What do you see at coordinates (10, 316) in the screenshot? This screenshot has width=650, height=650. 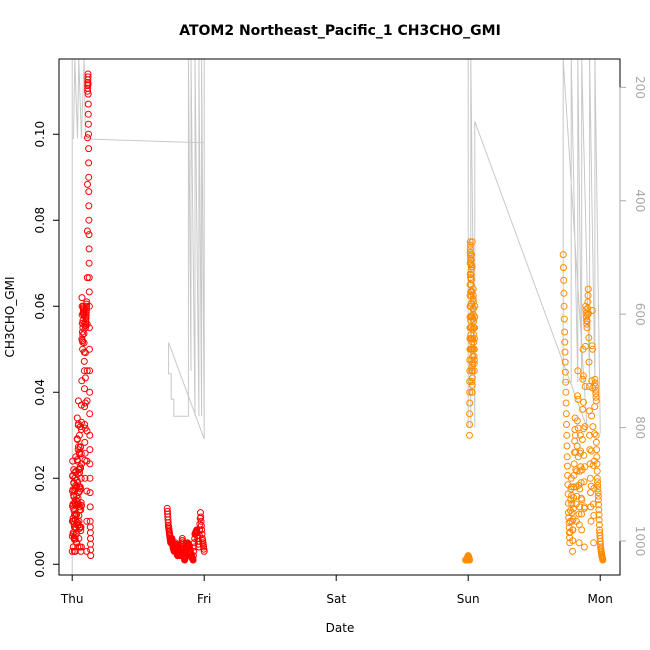 I see `y-axis-label: CH3CHO_GMI` at bounding box center [10, 316].